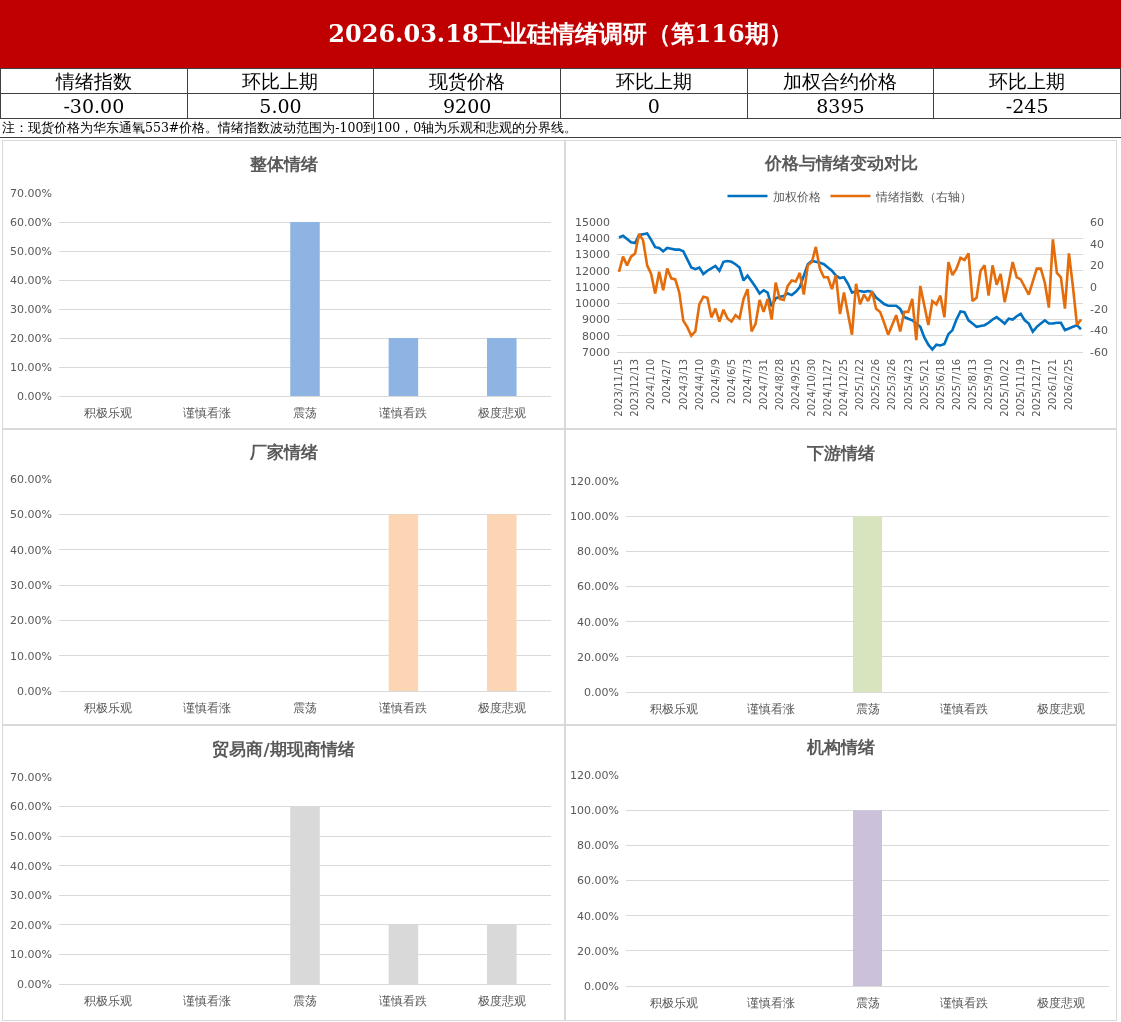 This screenshot has width=1121, height=1022. Describe the element at coordinates (840, 162) in the screenshot. I see `chart-title: 价格与情绪变动对比` at that location.